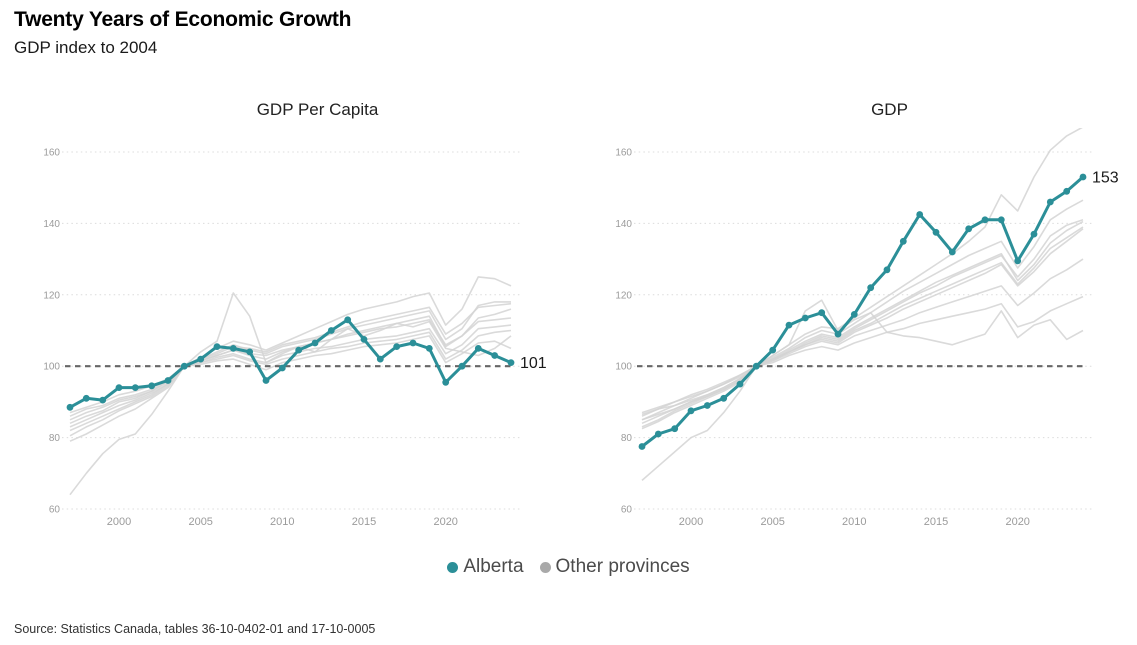 The width and height of the screenshot is (1137, 645). Describe the element at coordinates (183, 19) in the screenshot. I see `page-title: Twenty Years of Economic Growth` at that location.